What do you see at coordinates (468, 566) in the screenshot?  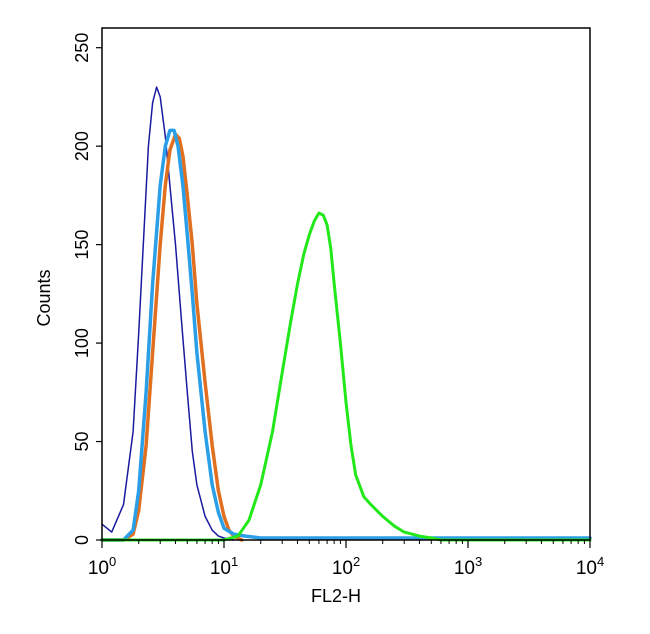 I see `x-tick-label: 10³` at bounding box center [468, 566].